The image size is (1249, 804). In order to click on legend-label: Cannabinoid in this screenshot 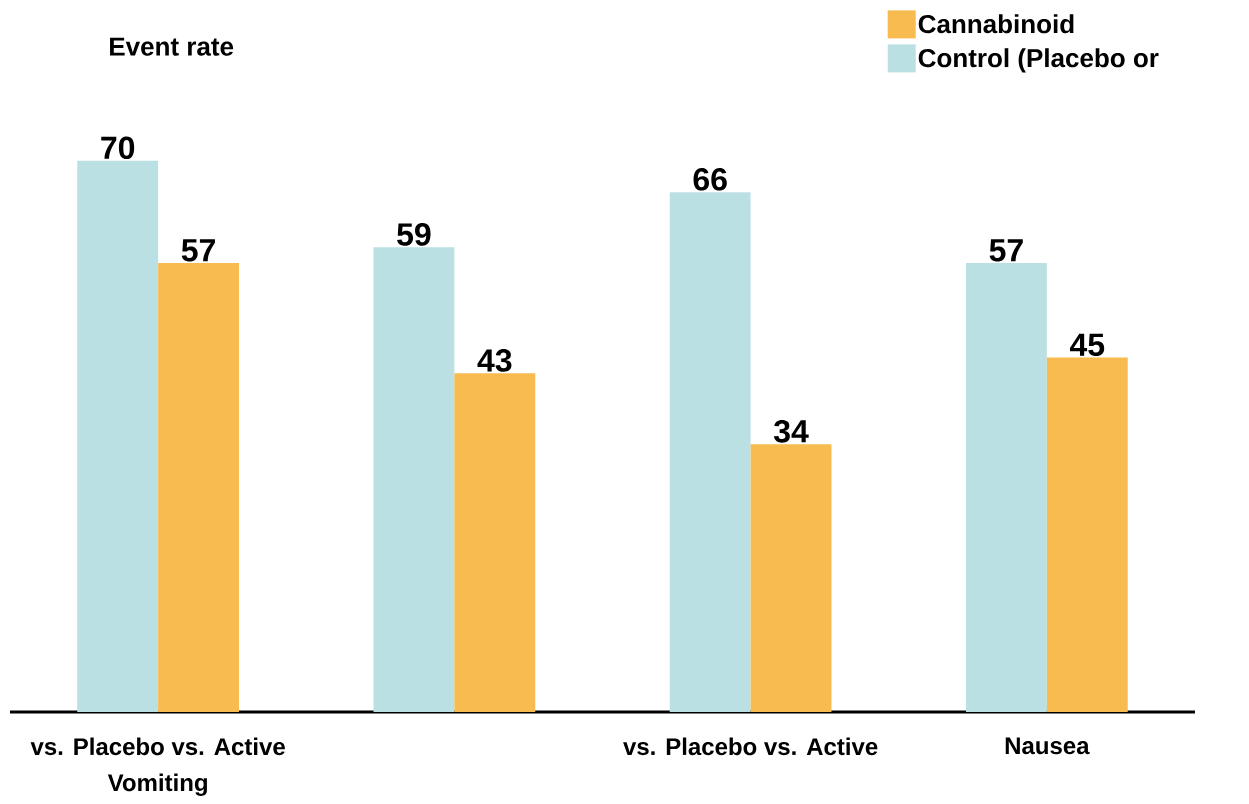, I will do `click(996, 24)`.